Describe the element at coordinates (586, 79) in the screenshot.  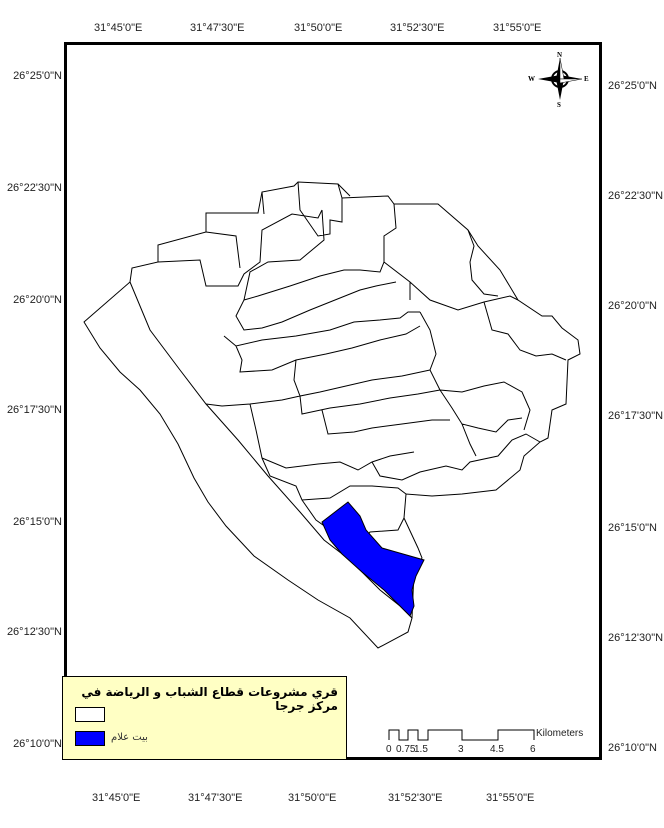
I see `east-label: E` at that location.